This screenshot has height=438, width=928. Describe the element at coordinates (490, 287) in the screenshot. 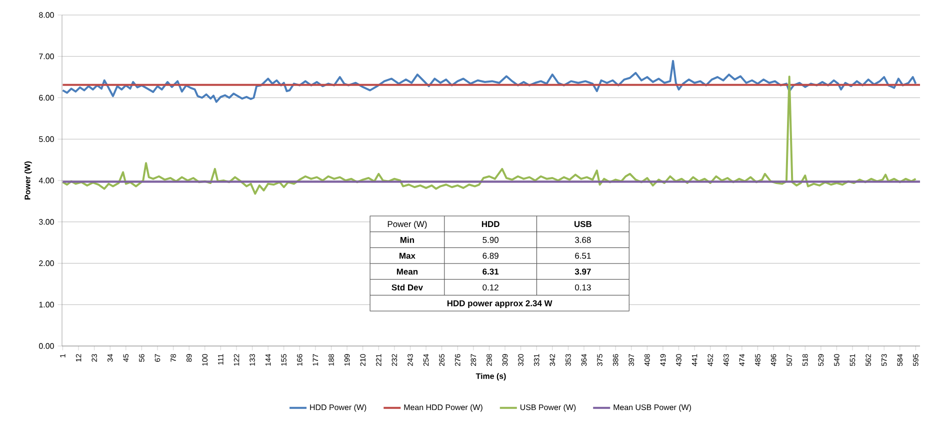

I see `annotation: 0.12` at that location.